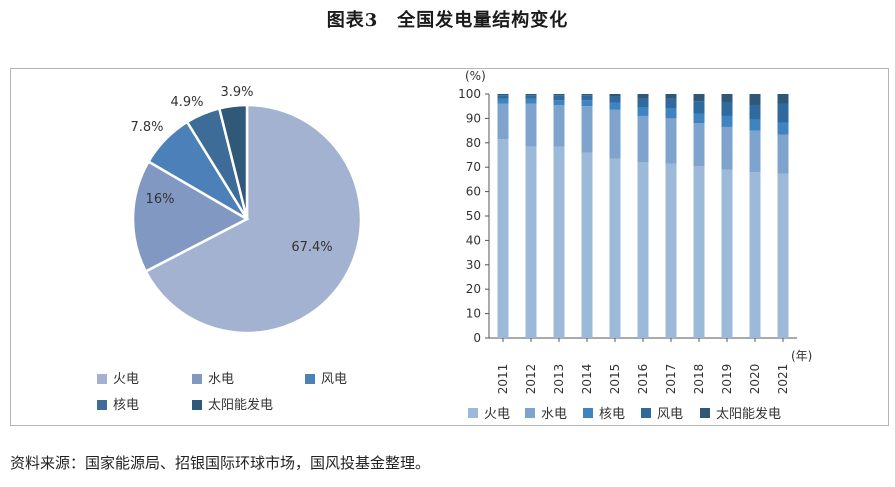 This screenshot has height=487, width=895. What do you see at coordinates (473, 240) in the screenshot?
I see `y-tick-label: 40` at bounding box center [473, 240].